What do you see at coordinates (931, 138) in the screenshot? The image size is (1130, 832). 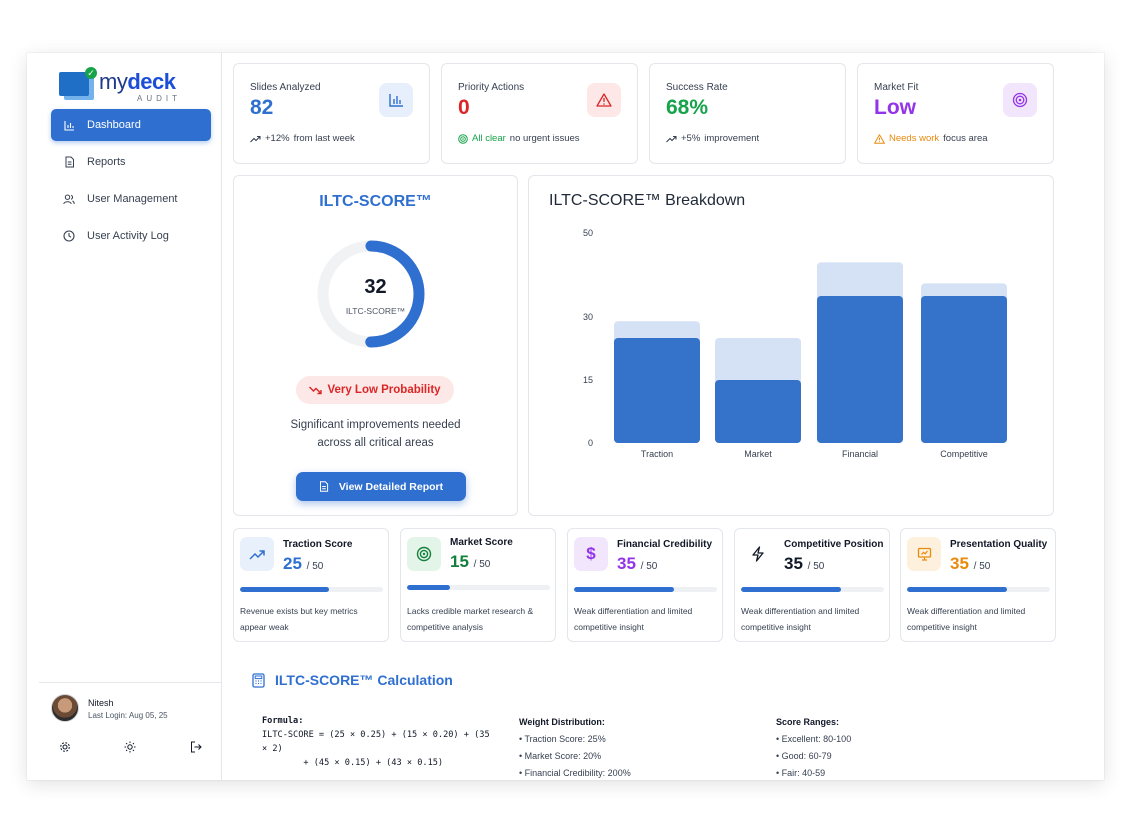 I see `stat-note: Needs work focus area` at bounding box center [931, 138].